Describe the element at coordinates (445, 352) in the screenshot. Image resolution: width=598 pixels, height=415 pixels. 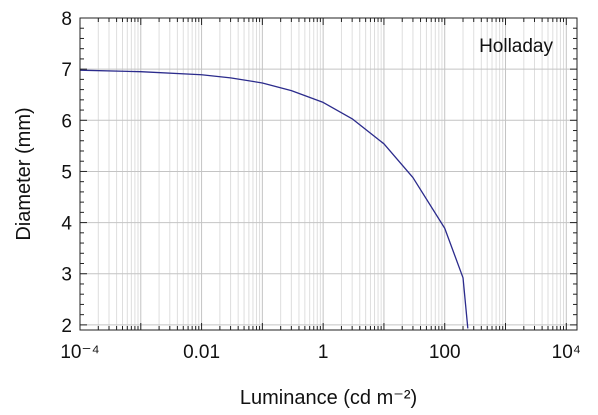
I see `x-tick-label: 100` at that location.